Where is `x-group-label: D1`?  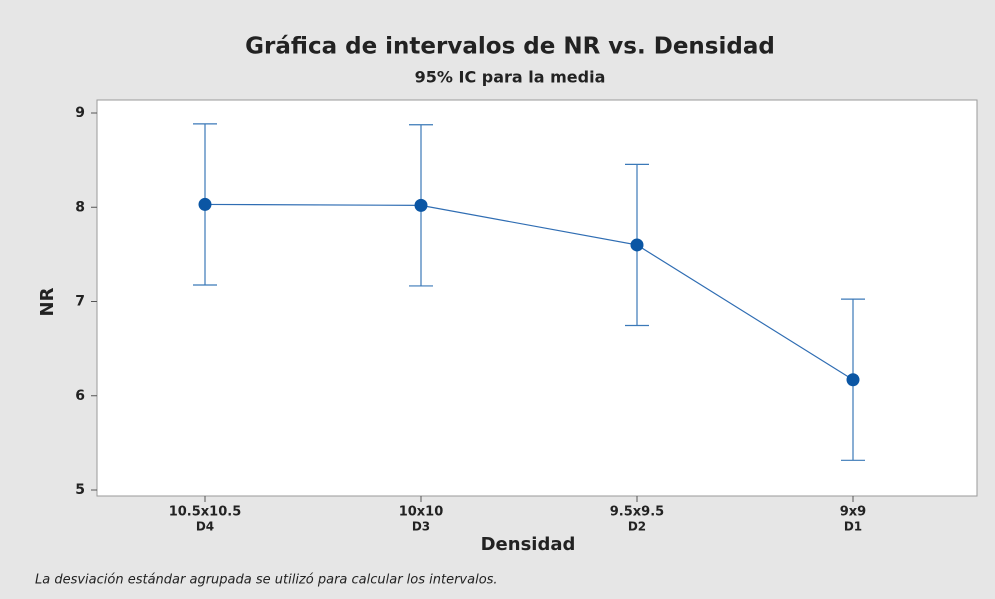 x-group-label: D1 is located at coordinates (853, 527).